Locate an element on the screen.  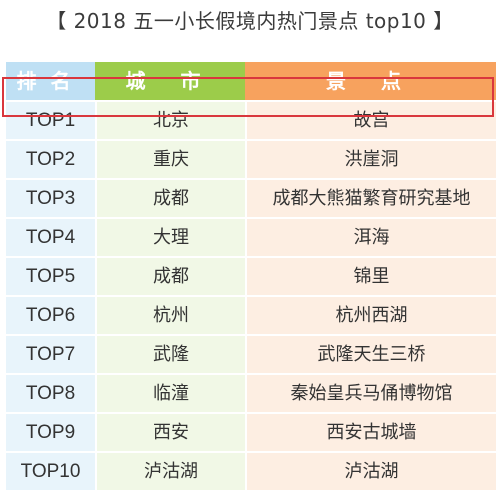
spot-cell: 洪崖洞 is located at coordinates (370, 159).